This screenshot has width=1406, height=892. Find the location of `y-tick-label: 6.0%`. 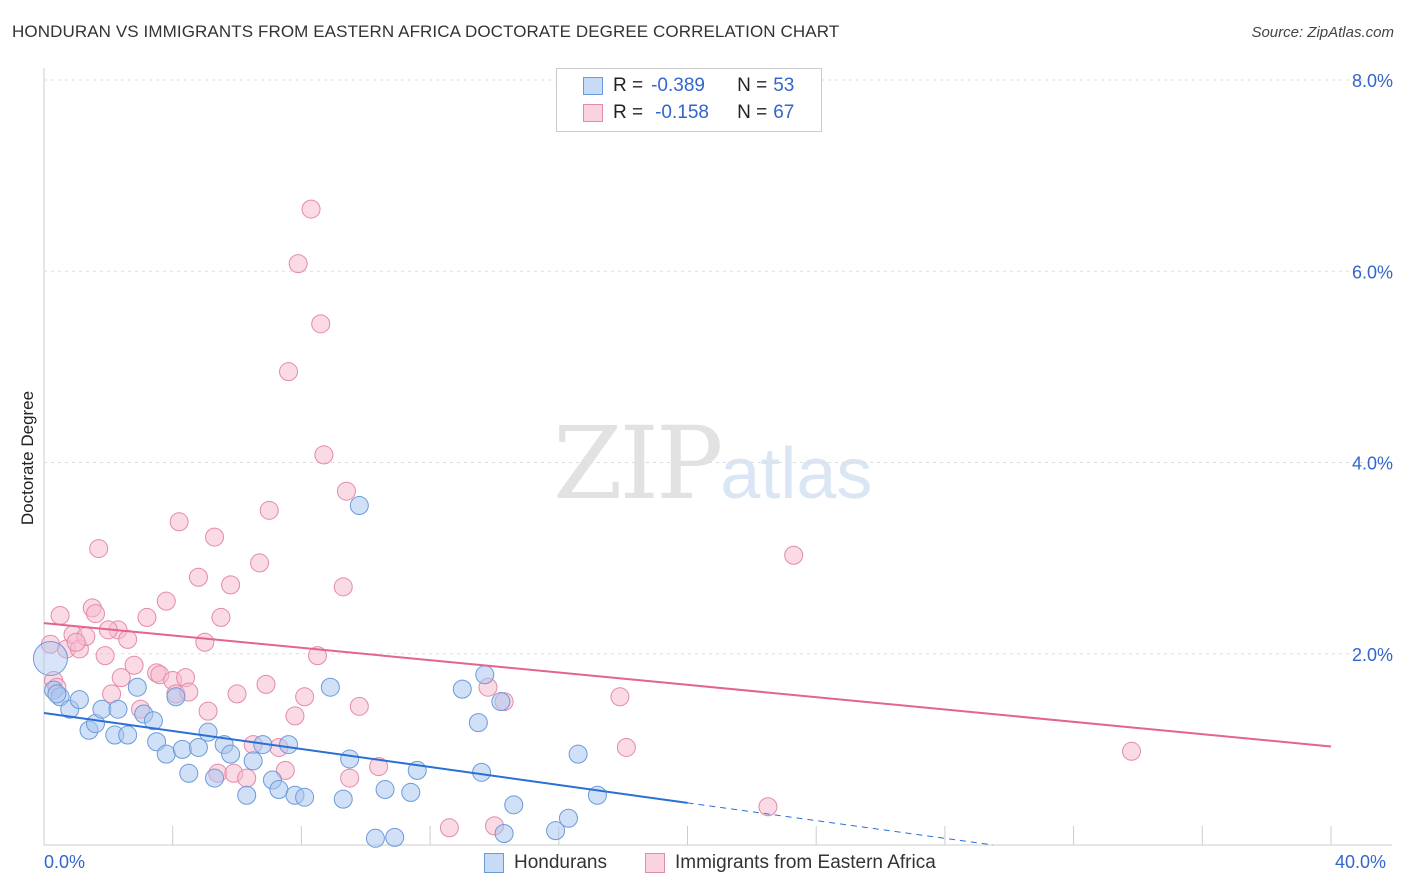

y-tick-label: 6.0% is located at coordinates (1372, 272).